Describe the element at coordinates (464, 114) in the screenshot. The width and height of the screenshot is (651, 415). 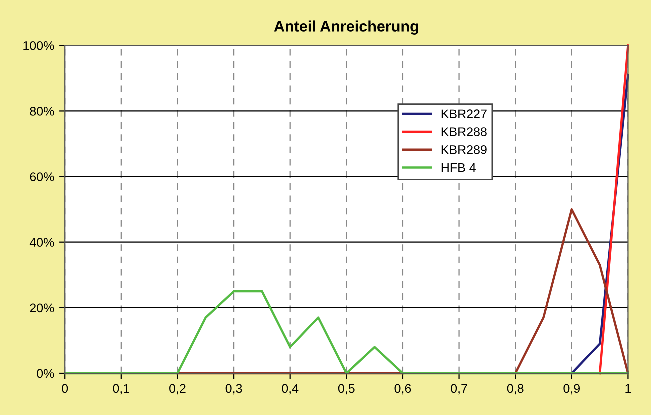
I see `legend-label: KBR227` at that location.